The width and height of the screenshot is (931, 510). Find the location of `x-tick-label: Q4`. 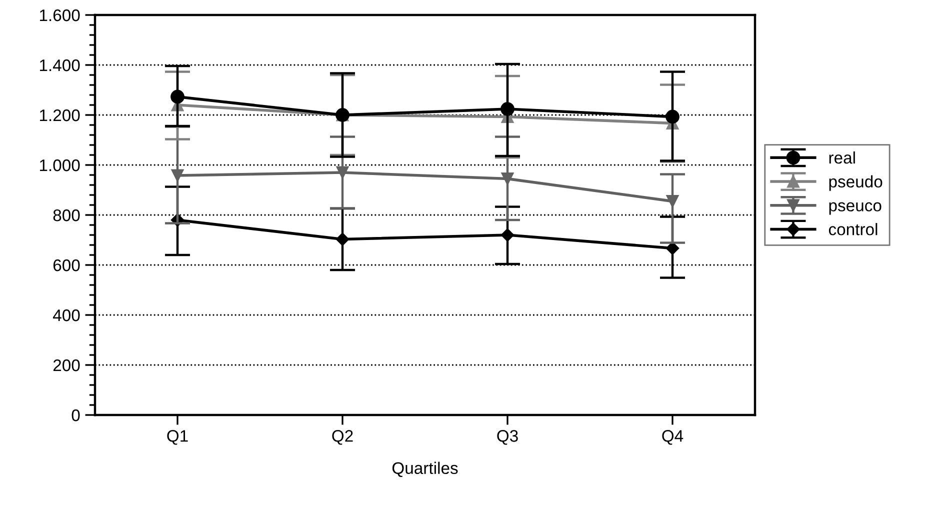

x-tick-label: Q4 is located at coordinates (673, 437).